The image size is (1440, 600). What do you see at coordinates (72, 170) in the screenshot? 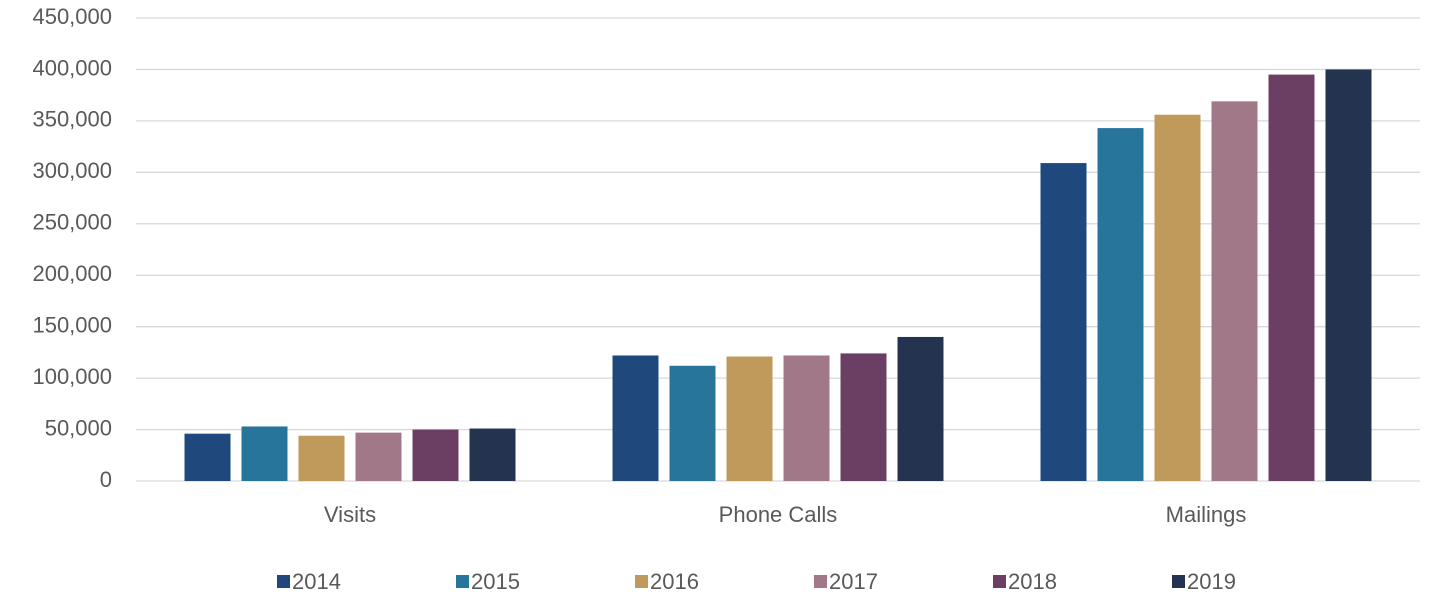
I see `y-tick-label: 300,000` at bounding box center [72, 170].